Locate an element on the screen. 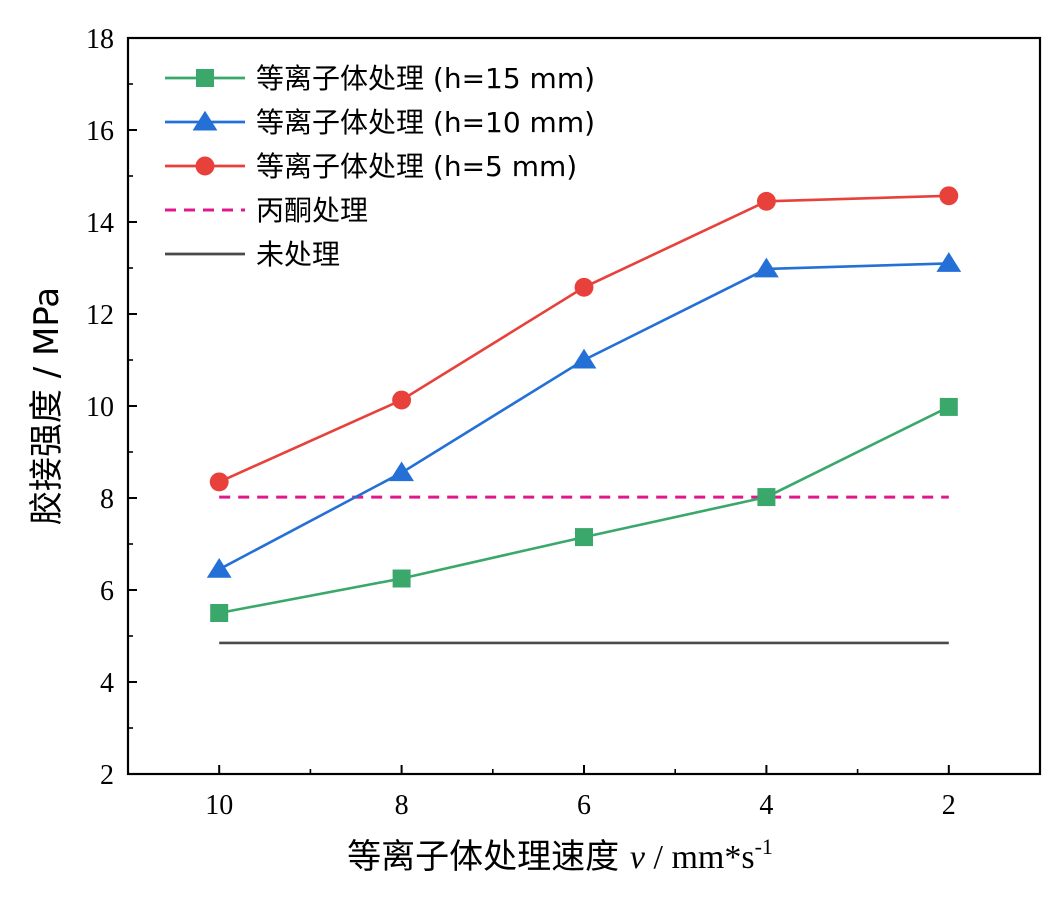 The height and width of the screenshot is (897, 1062). x-axis-title-unit: / mm*s is located at coordinates (700, 857).